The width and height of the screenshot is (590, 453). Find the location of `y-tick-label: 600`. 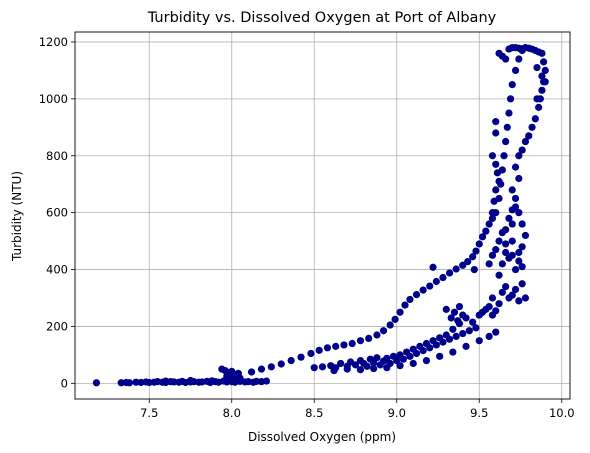

y-tick-label: 600 is located at coordinates (57, 213).